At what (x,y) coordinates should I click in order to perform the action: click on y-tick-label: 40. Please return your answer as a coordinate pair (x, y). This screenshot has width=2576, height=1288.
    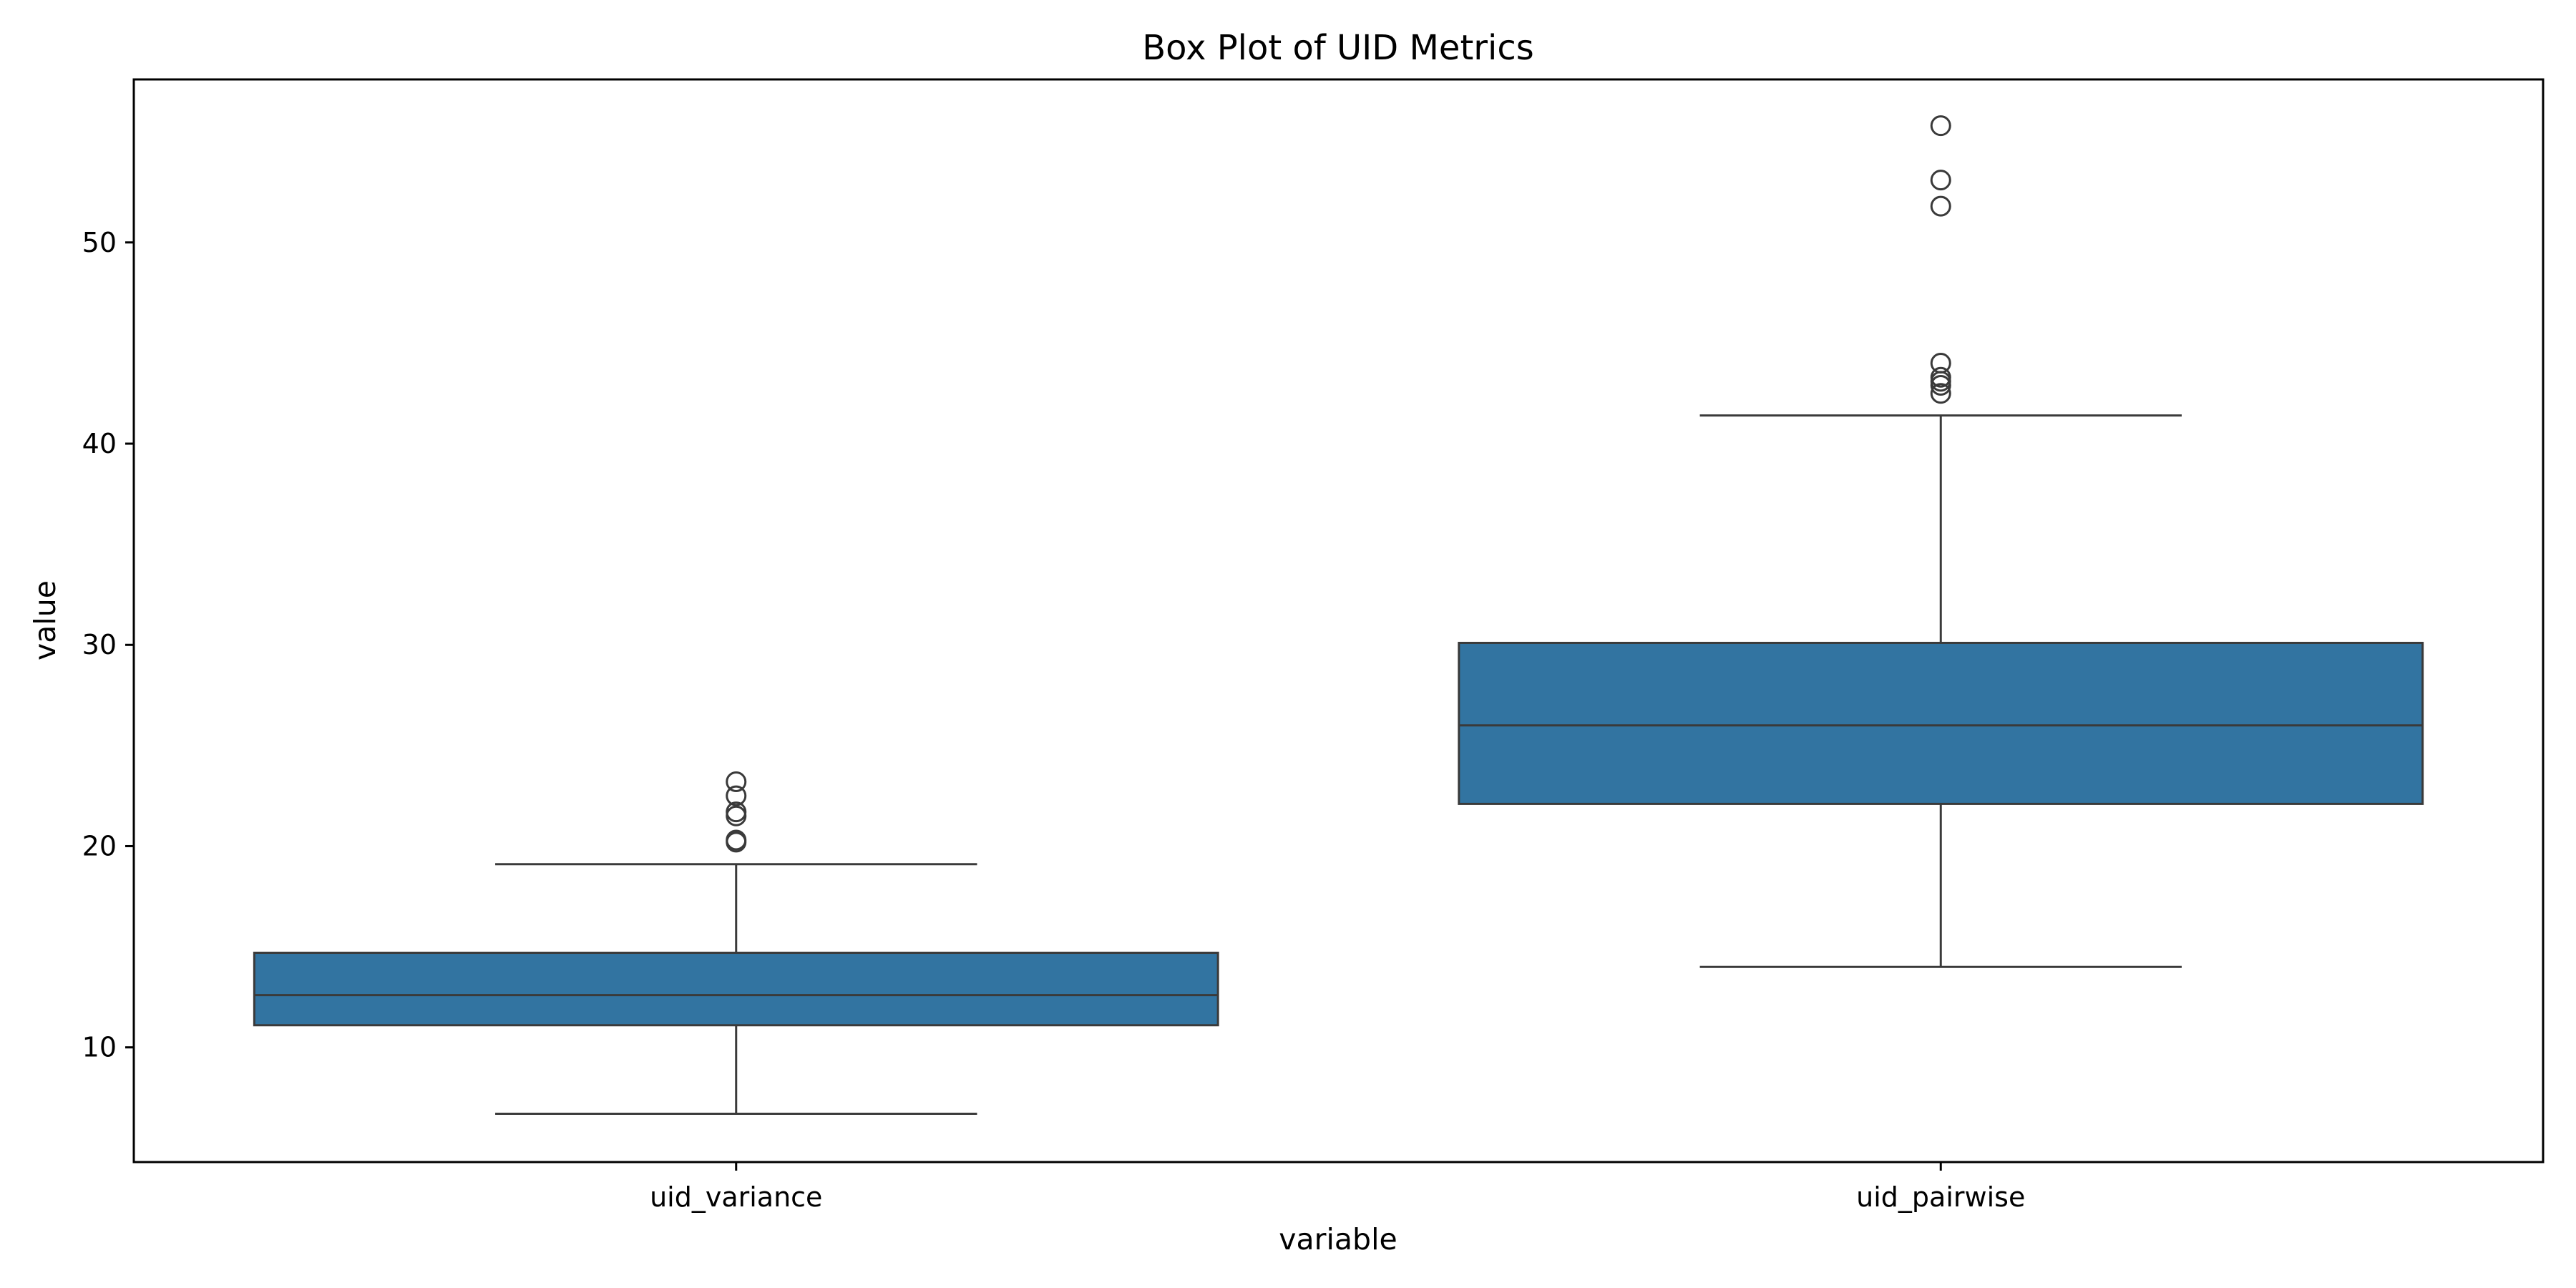
    Looking at the image, I should click on (100, 443).